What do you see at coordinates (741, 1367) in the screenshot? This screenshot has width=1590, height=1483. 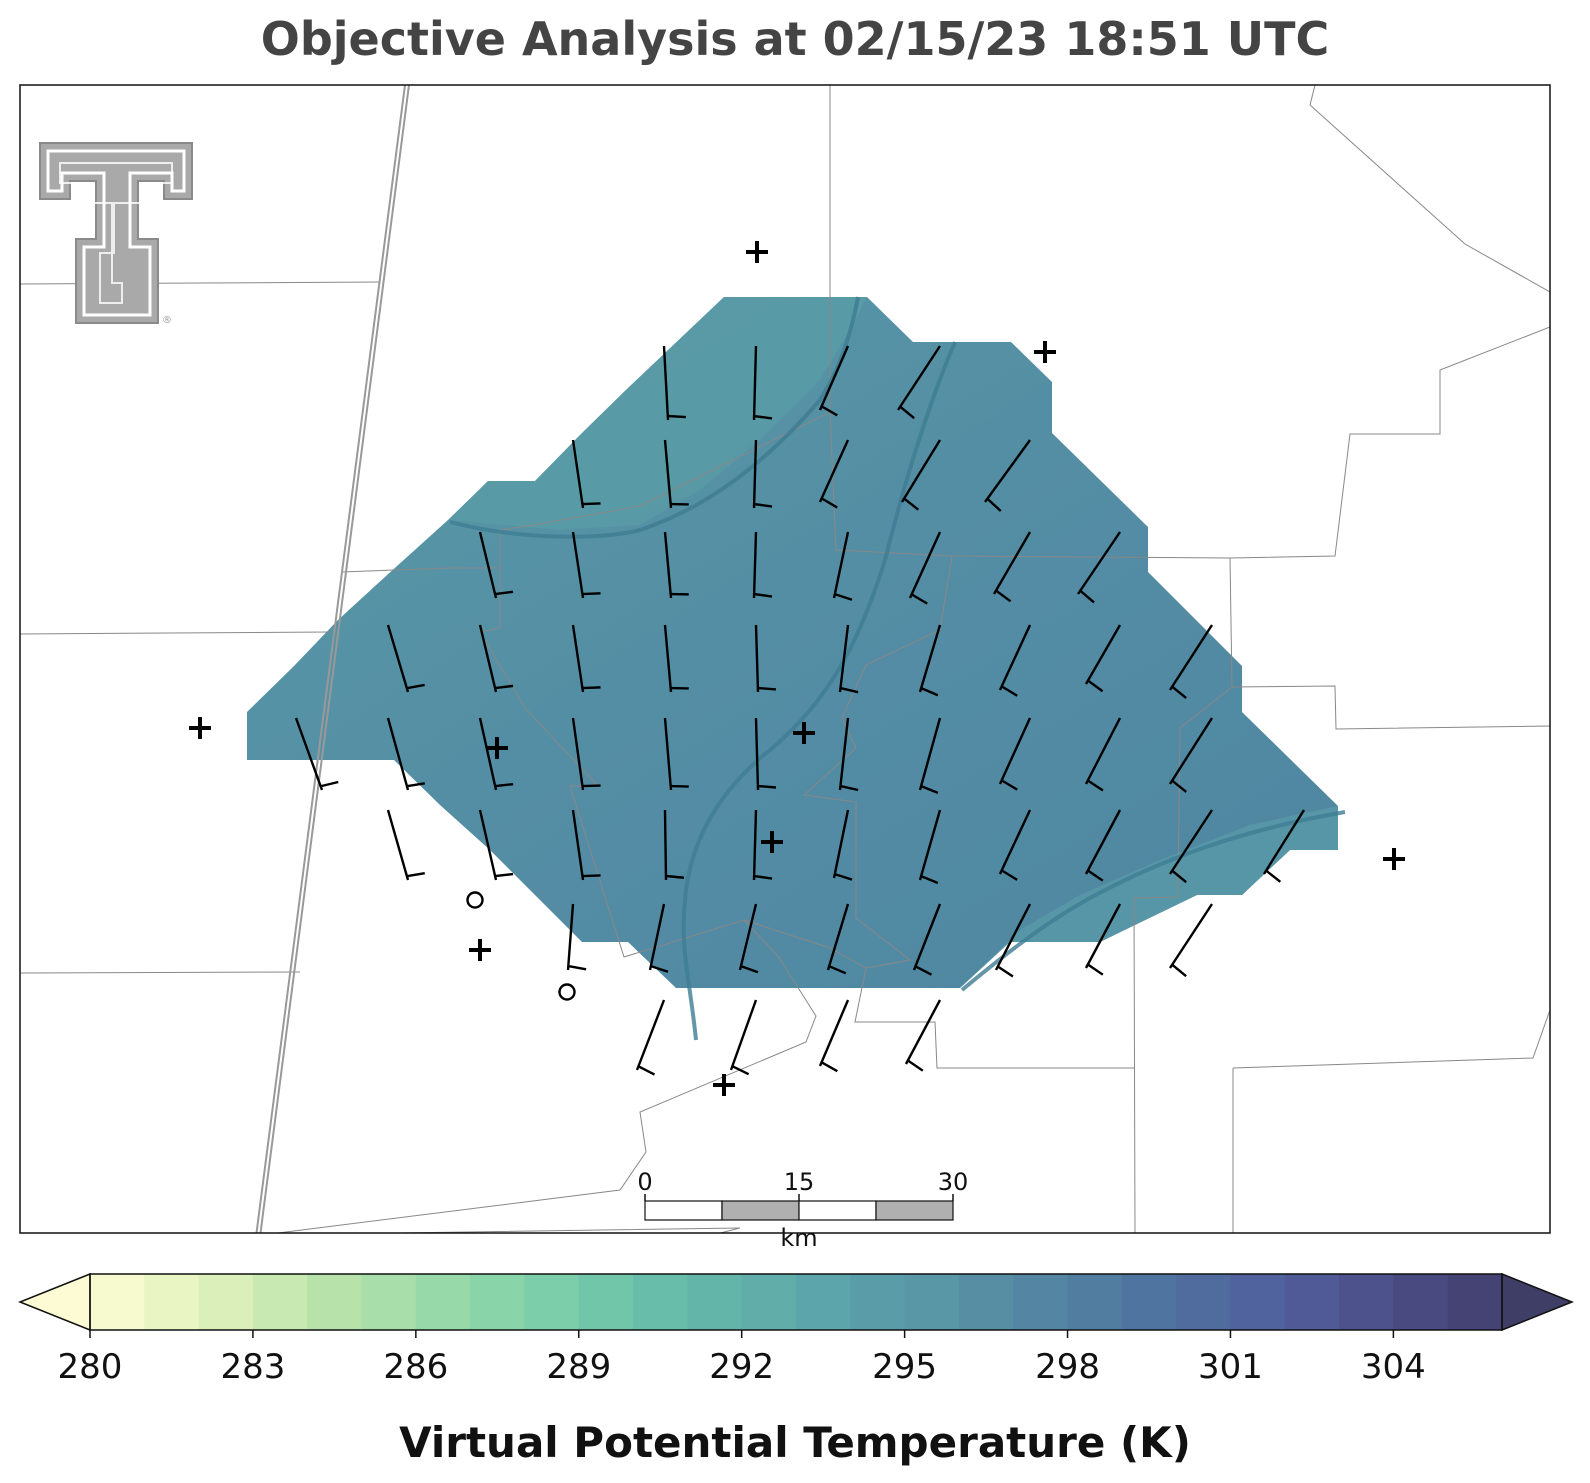 I see `colorbar-tick-label: 292` at bounding box center [741, 1367].